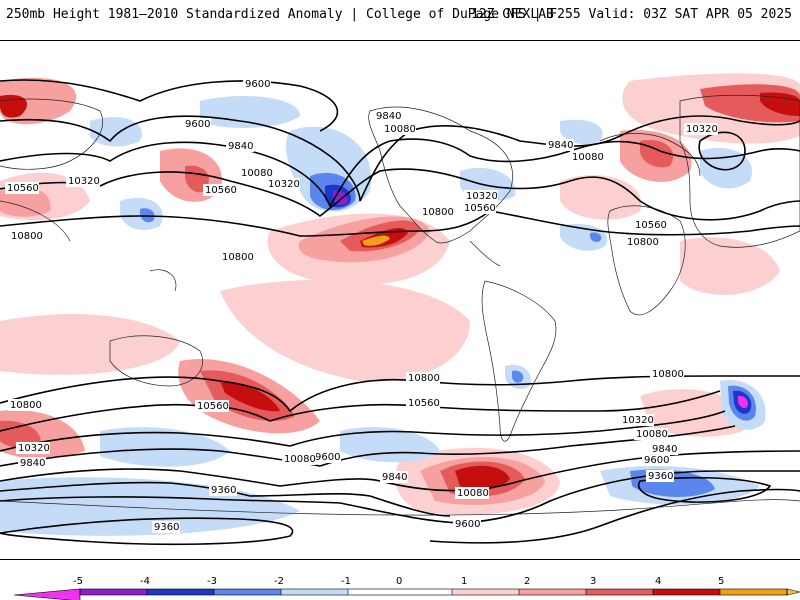  I want to click on colorbar-tick-label: 1, so click(464, 581).